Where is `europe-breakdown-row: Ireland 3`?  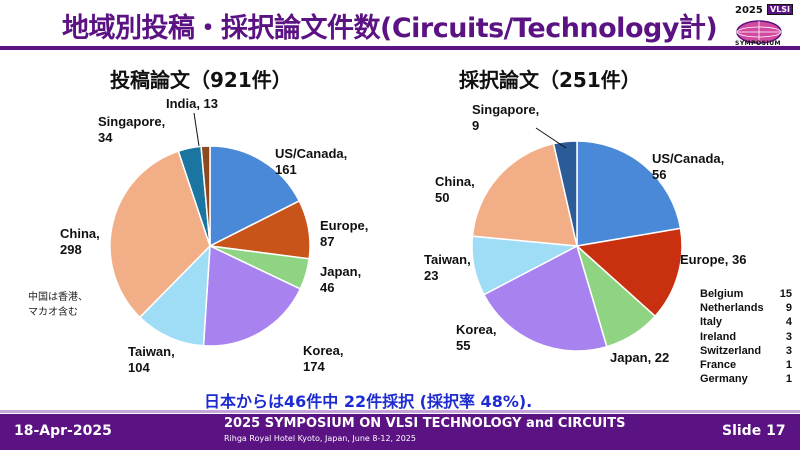 europe-breakdown-row: Ireland 3 is located at coordinates (746, 337).